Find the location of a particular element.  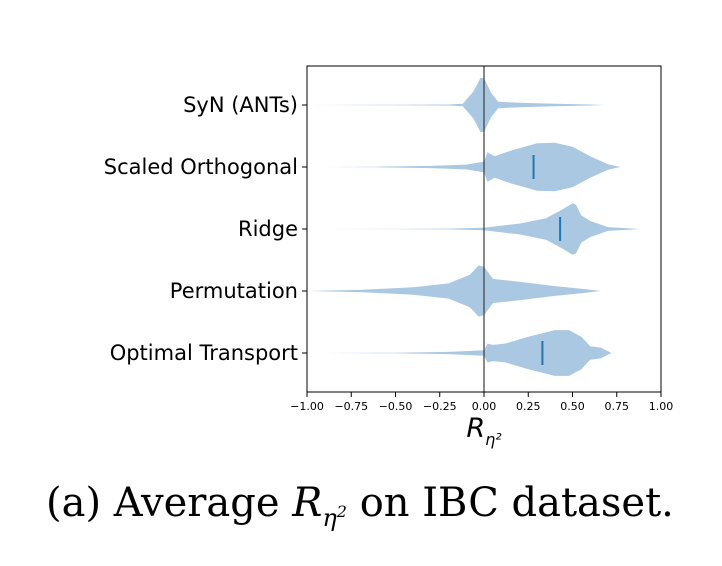

x-tick-label: −0.25 is located at coordinates (440, 406).